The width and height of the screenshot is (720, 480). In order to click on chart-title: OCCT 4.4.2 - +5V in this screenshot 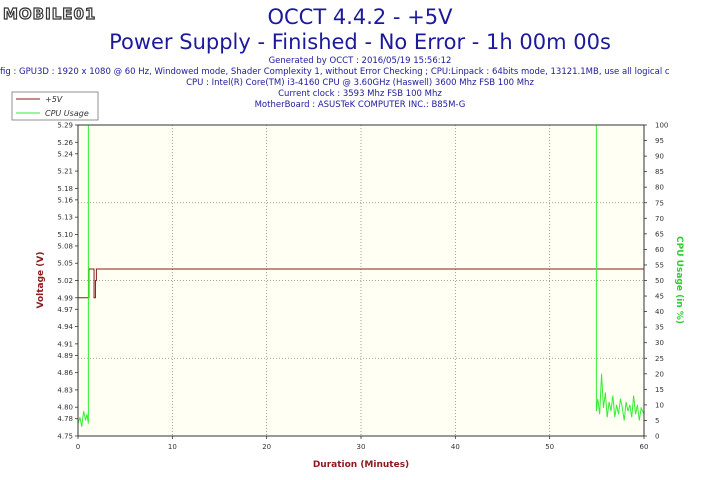, I will do `click(360, 17)`.